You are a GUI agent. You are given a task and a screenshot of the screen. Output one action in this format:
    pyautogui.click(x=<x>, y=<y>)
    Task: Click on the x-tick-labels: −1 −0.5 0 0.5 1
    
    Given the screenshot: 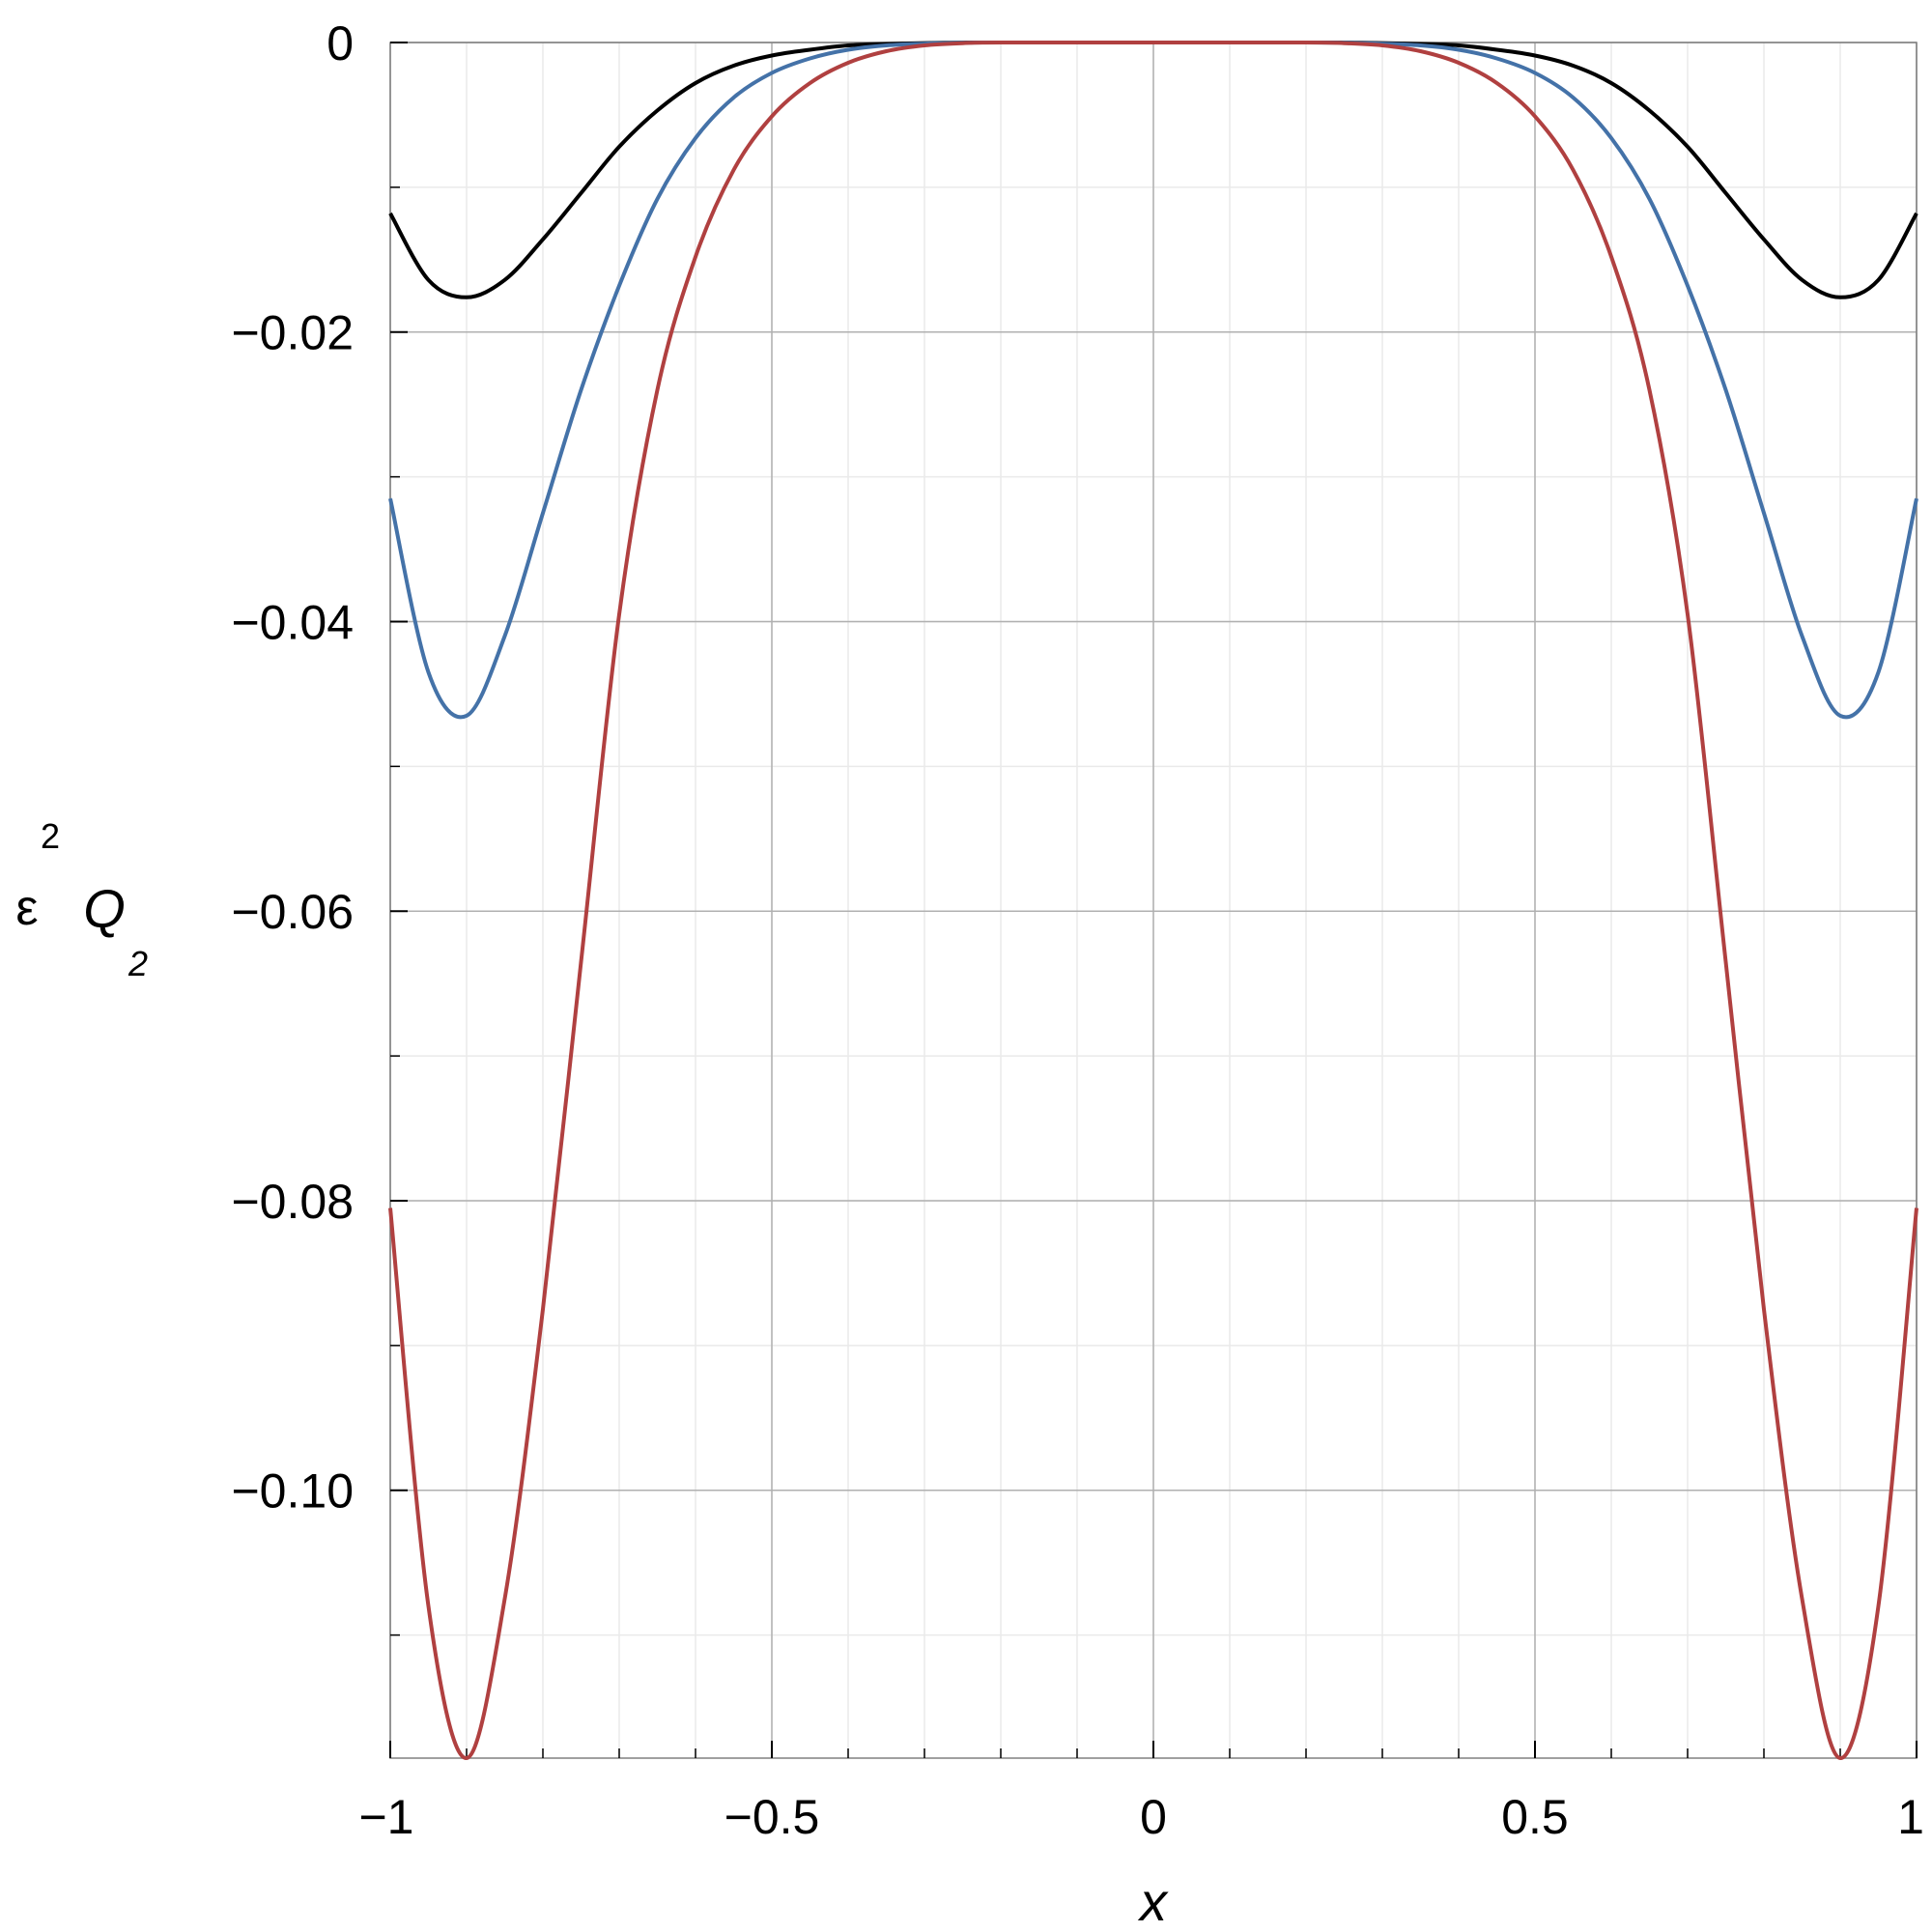 What is the action you would take?
    pyautogui.click(x=1140, y=1817)
    